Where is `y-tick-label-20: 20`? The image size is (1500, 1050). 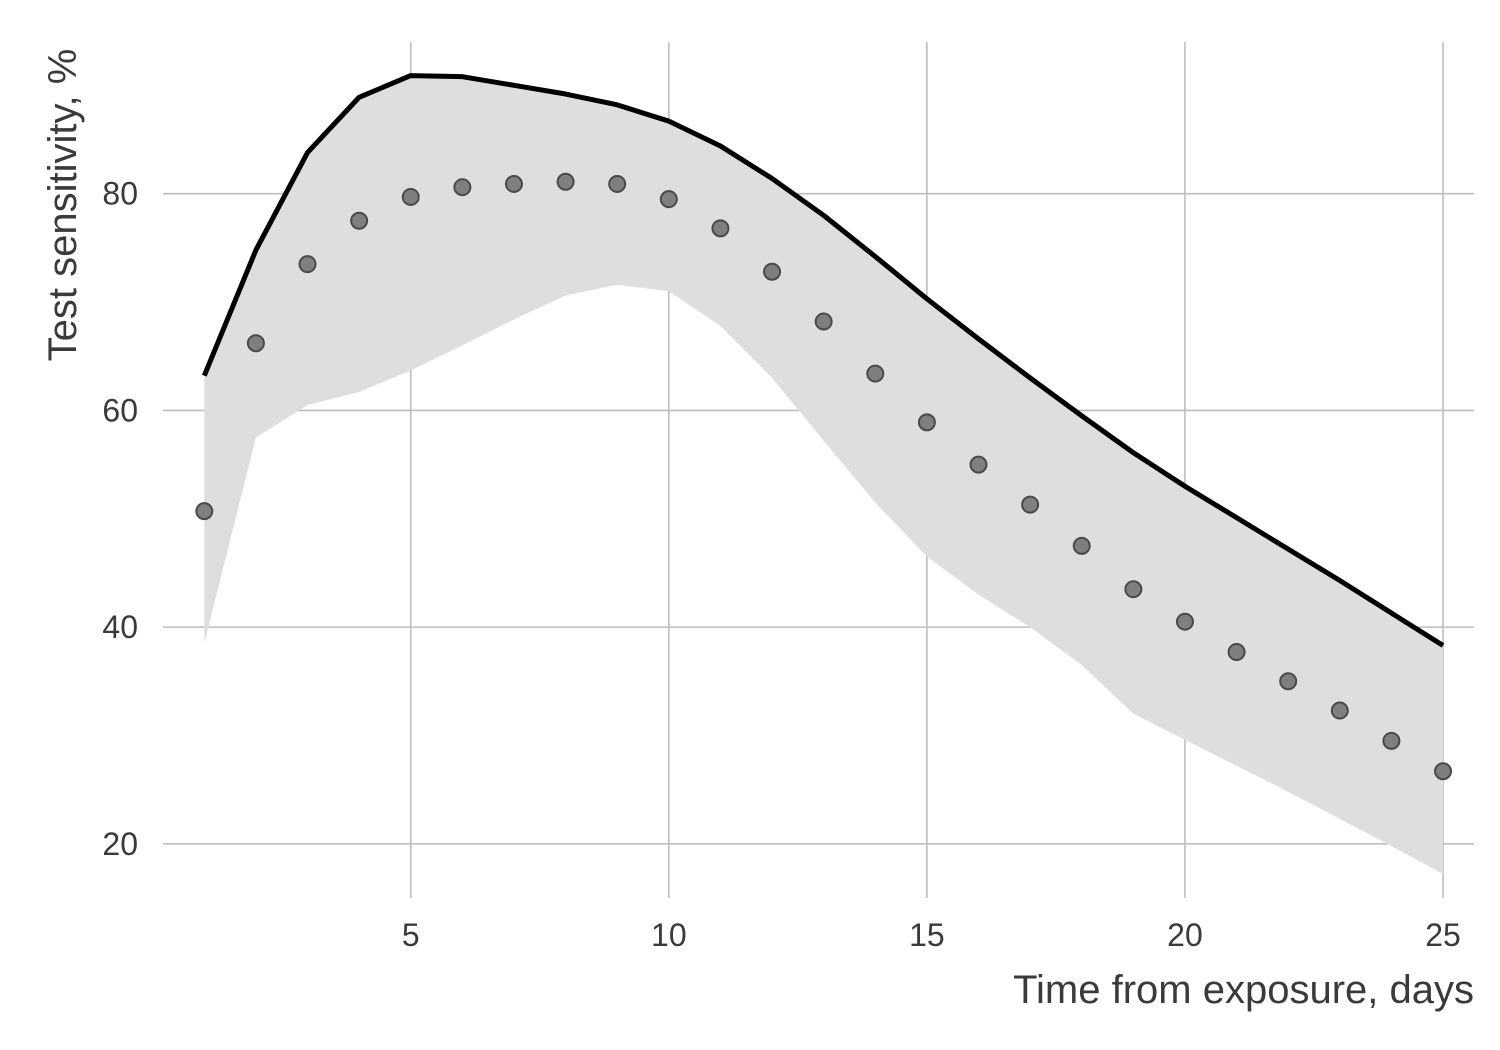 y-tick-label-20: 20 is located at coordinates (120, 844).